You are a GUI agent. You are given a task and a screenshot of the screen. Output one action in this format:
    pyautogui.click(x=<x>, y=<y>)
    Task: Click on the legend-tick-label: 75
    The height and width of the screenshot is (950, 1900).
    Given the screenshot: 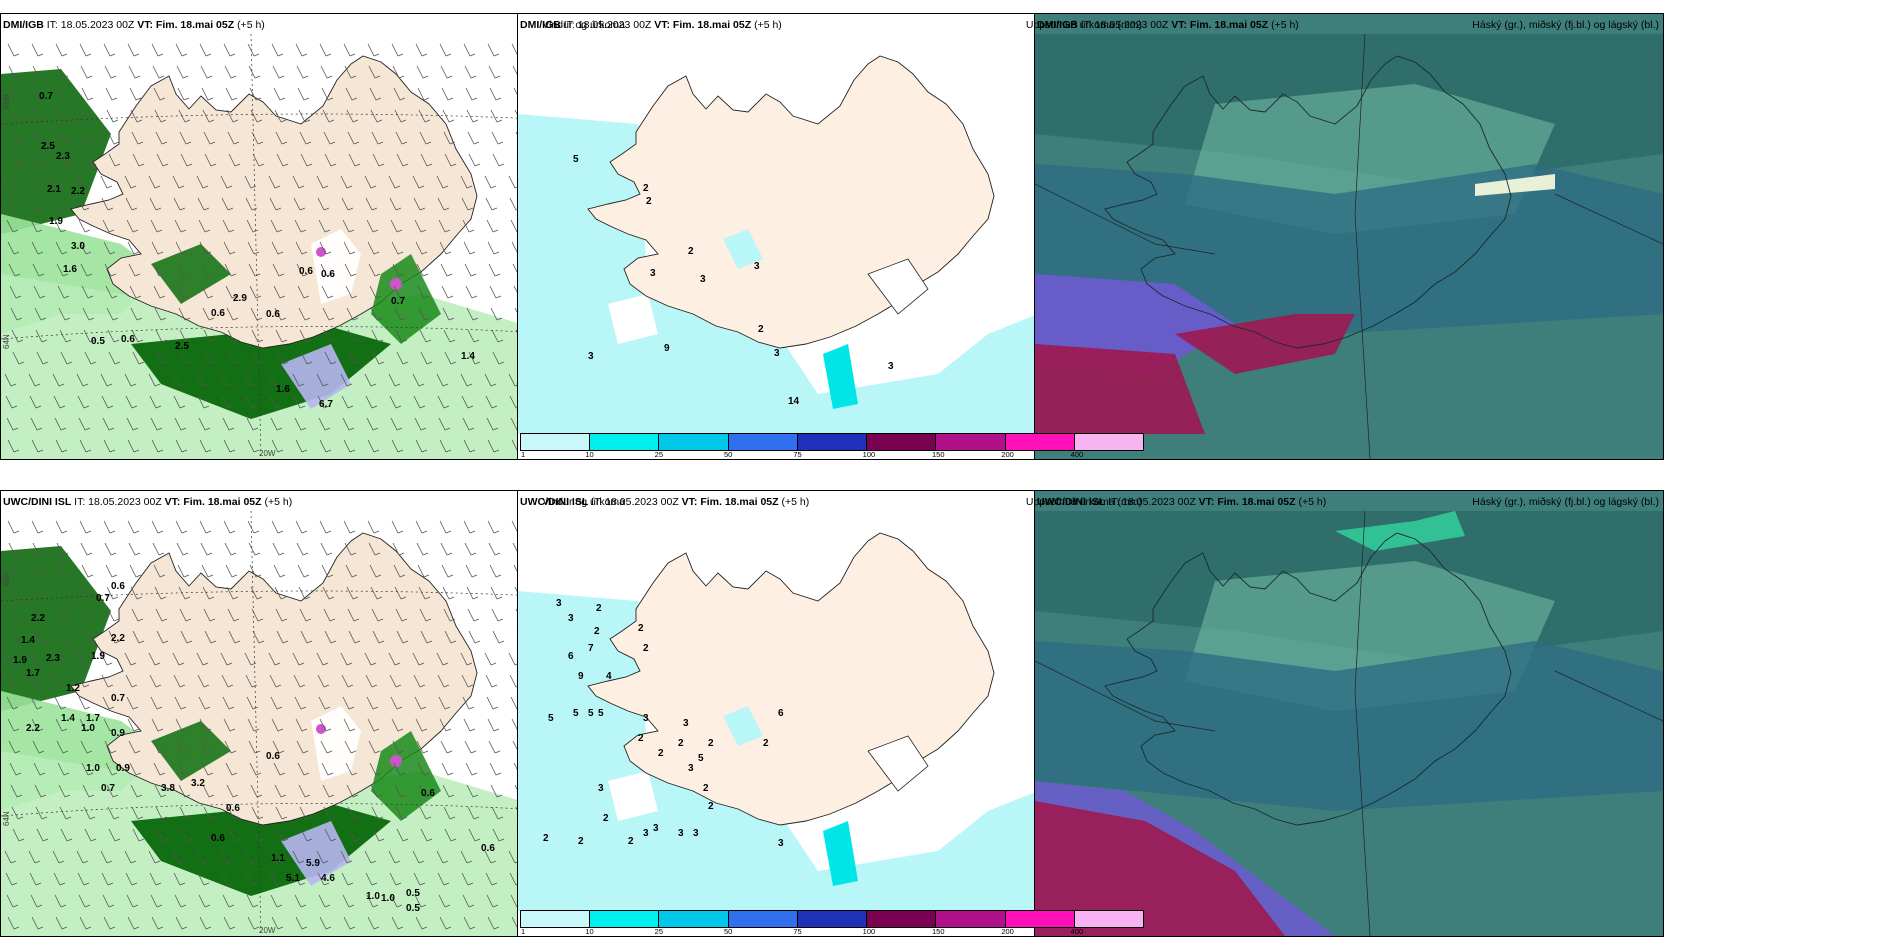 What is the action you would take?
    pyautogui.click(x=797, y=931)
    